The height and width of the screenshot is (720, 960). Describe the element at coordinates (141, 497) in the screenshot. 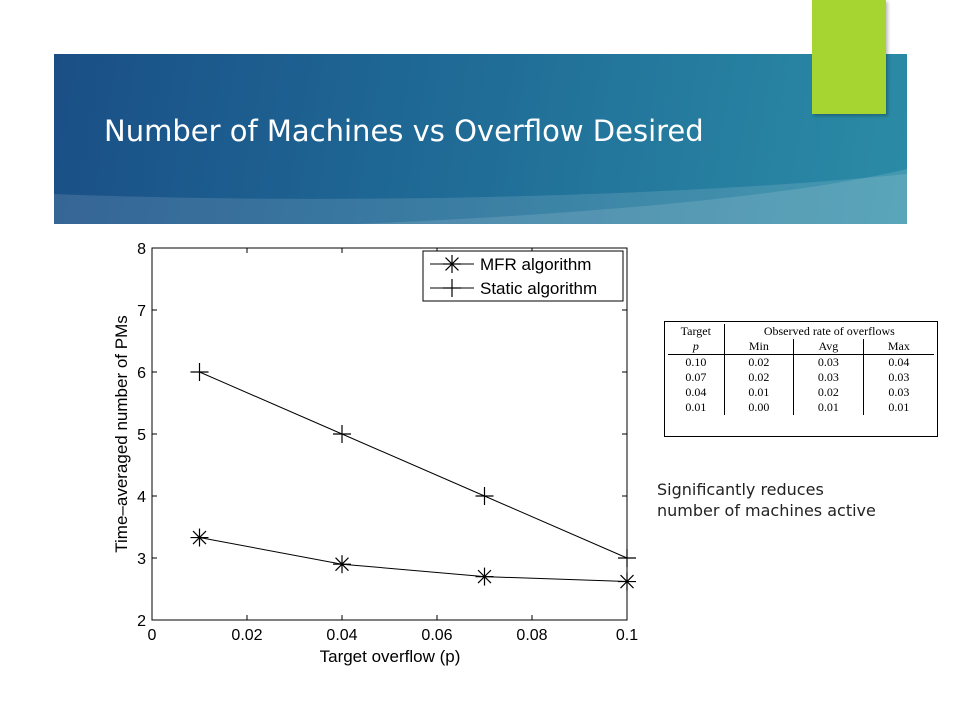

I see `y-tick-label: 4` at that location.